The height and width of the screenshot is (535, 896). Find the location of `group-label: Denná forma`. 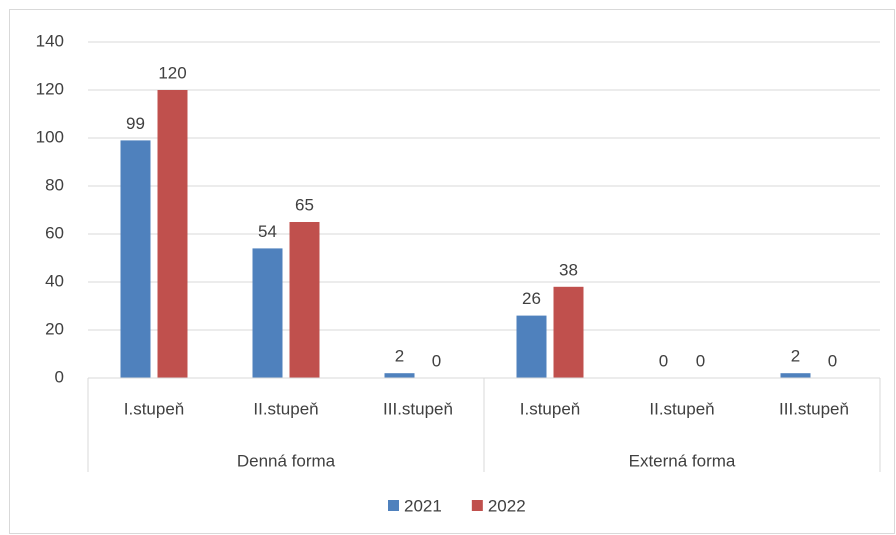

group-label: Denná forma is located at coordinates (286, 460).